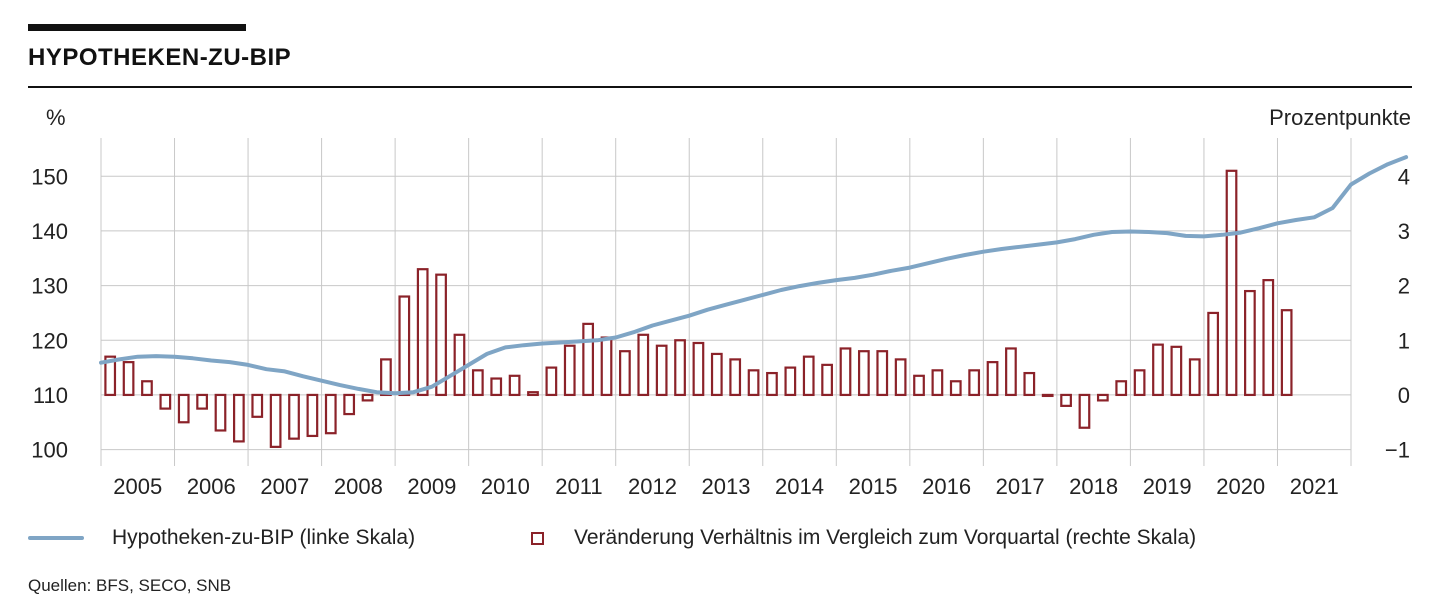  I want to click on left-tick-label-100: 100, so click(49, 450).